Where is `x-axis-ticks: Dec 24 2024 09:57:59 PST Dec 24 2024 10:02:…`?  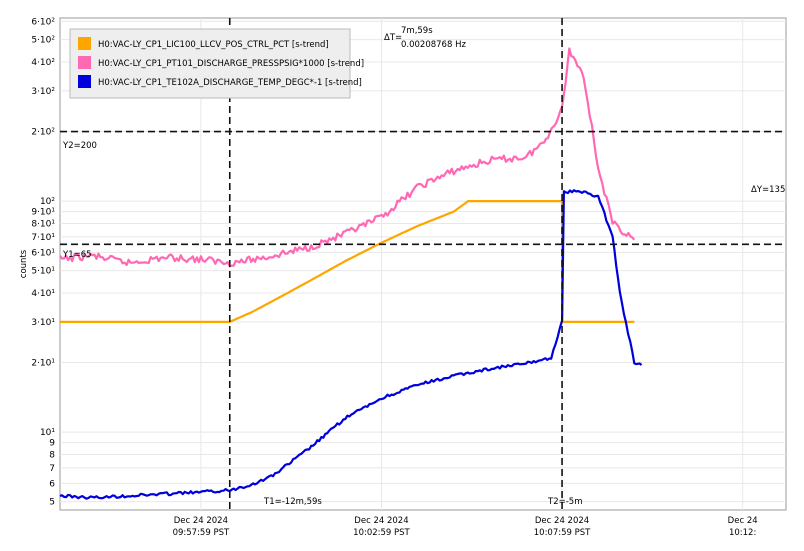 x-axis-ticks: Dec 24 2024 09:57:59 PST Dec 24 2024 10:02:… is located at coordinates (465, 527).